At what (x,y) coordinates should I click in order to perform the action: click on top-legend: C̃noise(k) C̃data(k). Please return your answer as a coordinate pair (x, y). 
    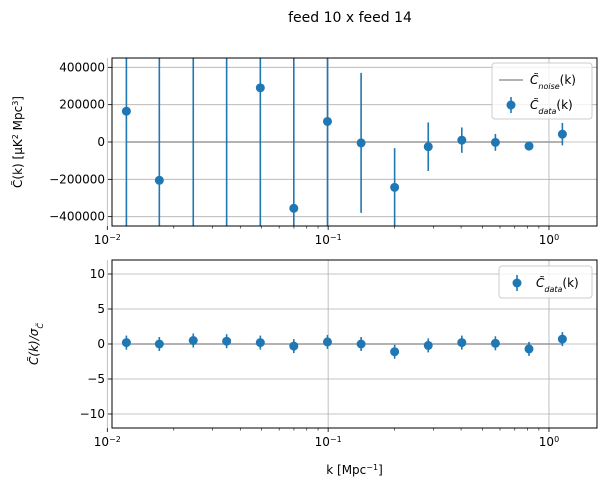
    Looking at the image, I should click on (542, 91).